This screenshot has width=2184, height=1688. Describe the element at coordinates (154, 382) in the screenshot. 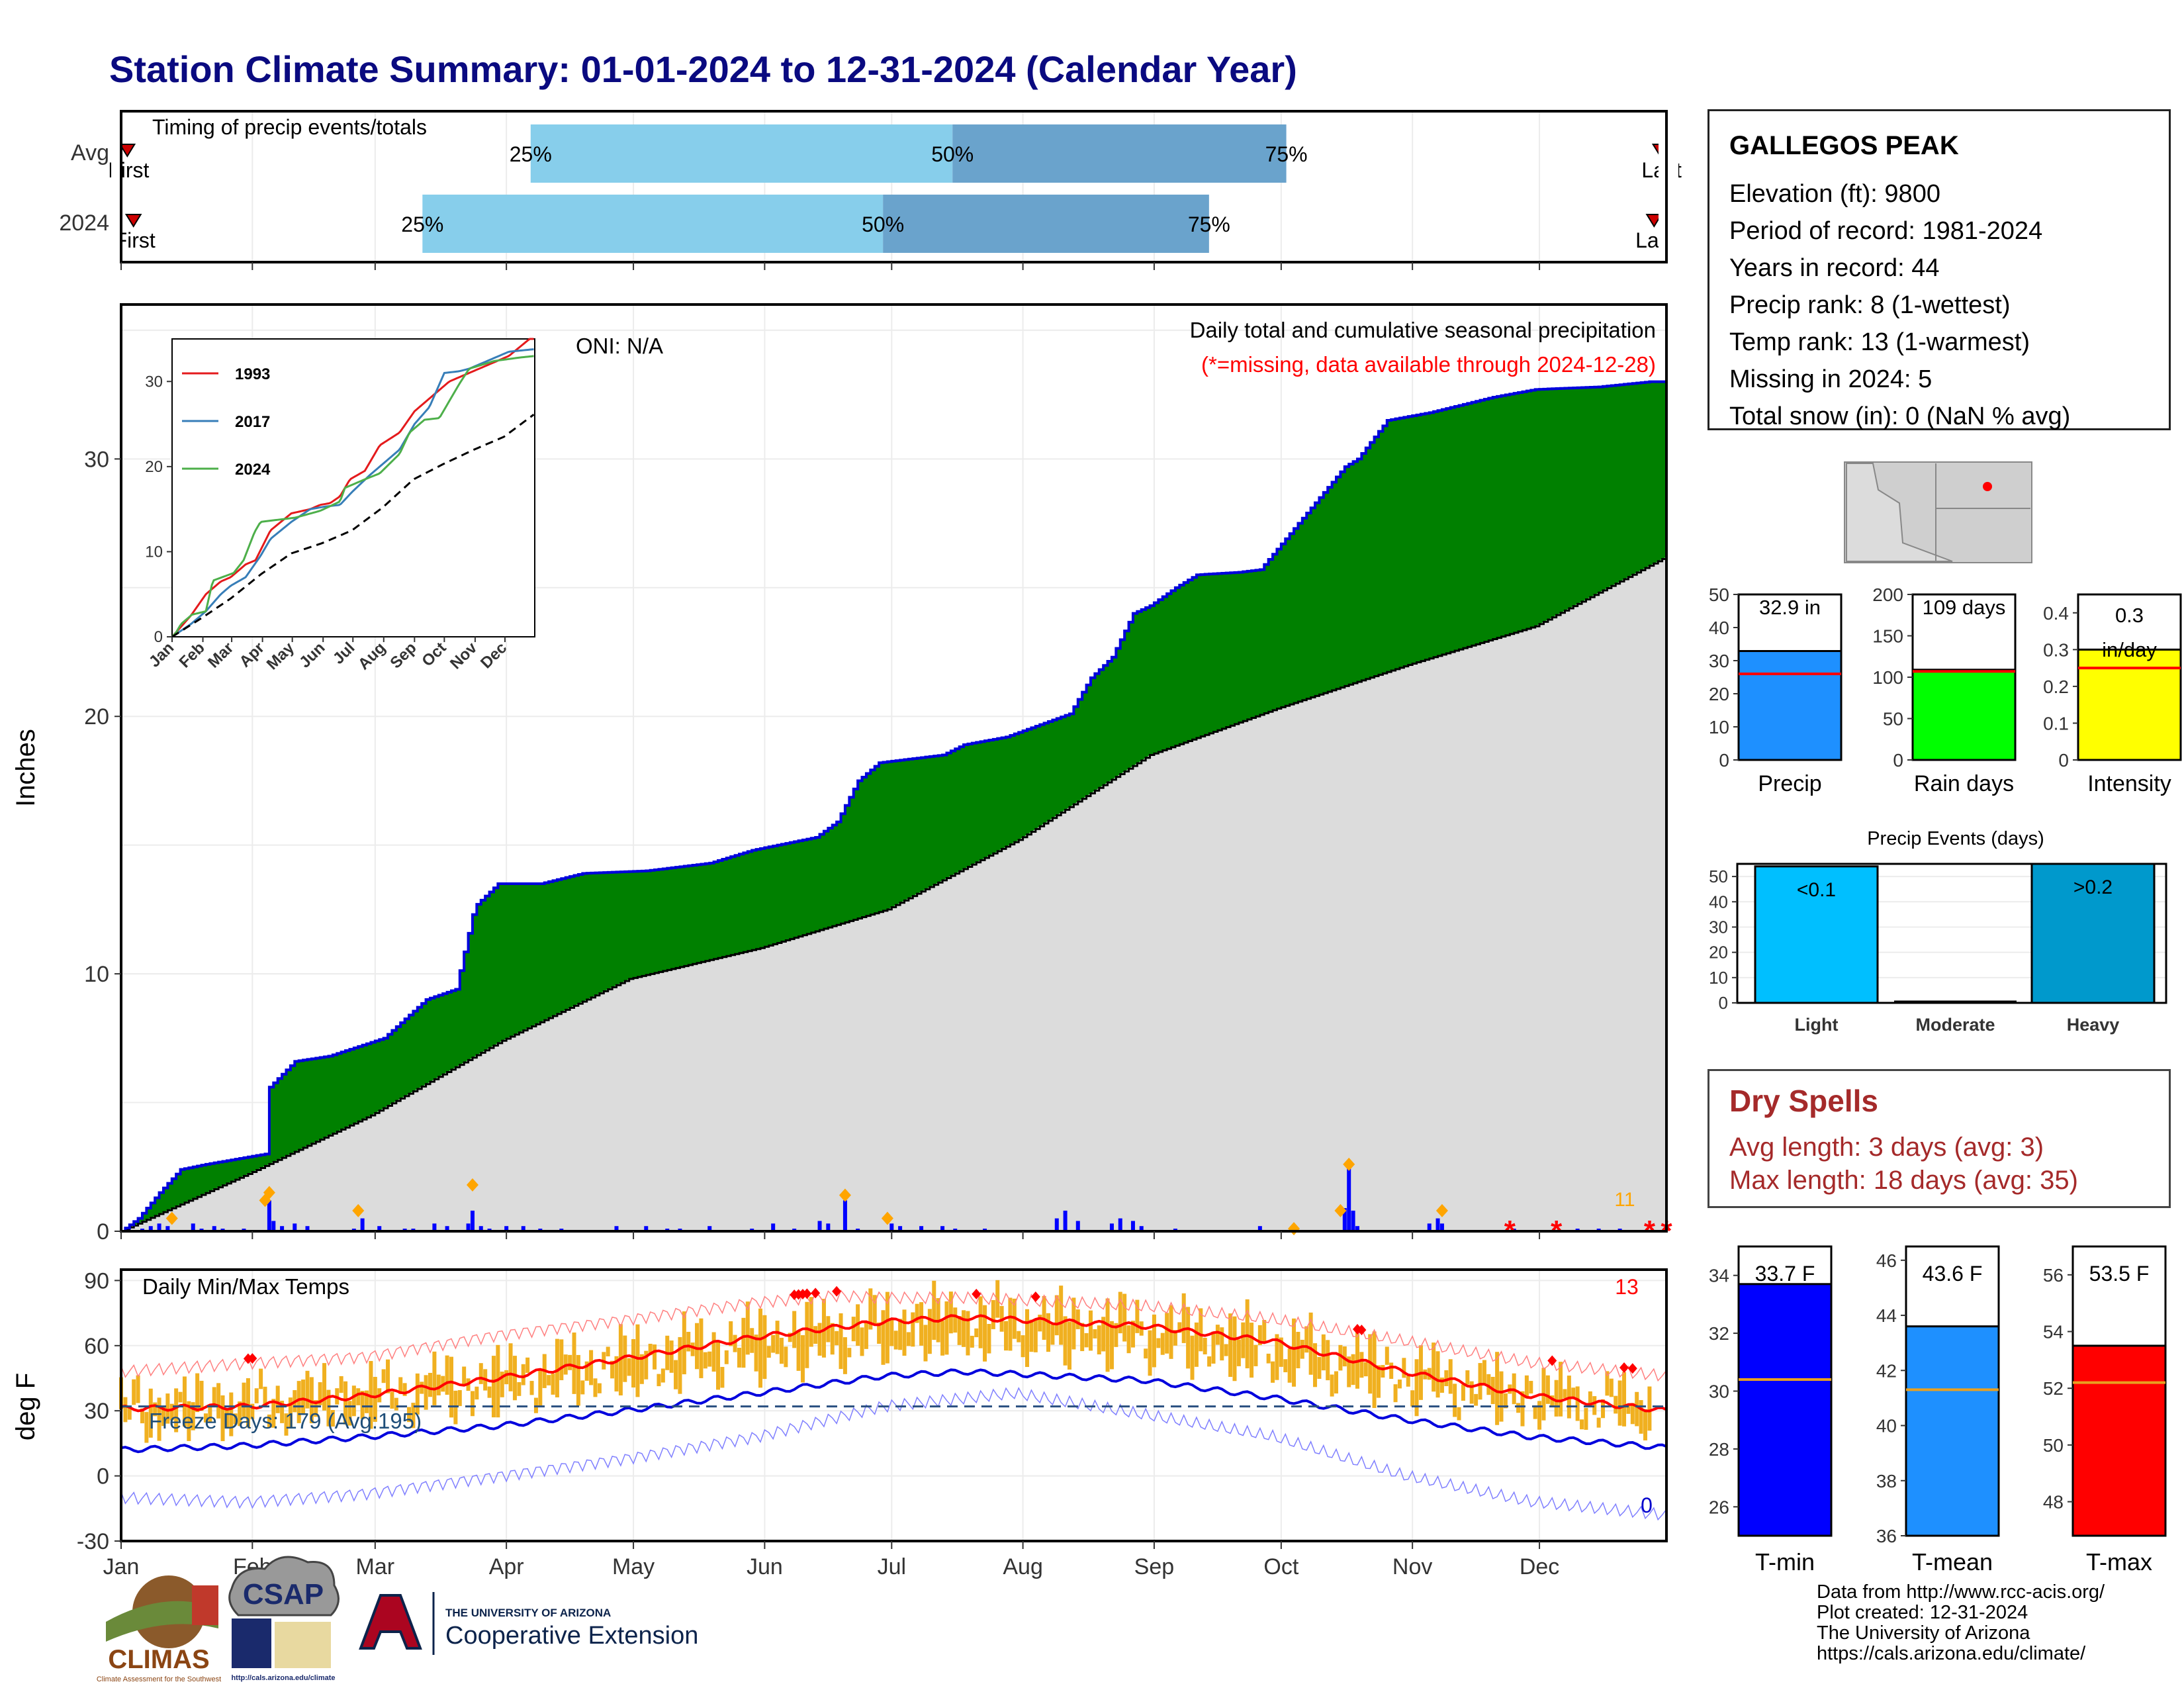

I see `inset-ytick-label-30: 30` at that location.